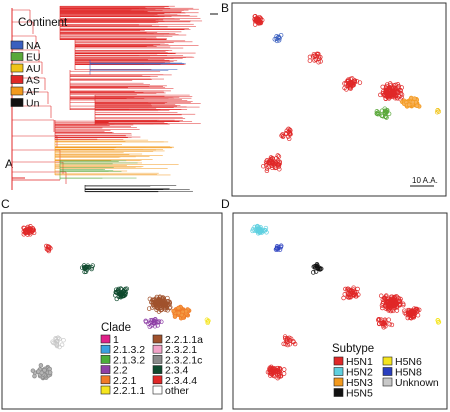 Image resolution: width=450 pixels, height=412 pixels. What do you see at coordinates (17, 102) in the screenshot?
I see `continent-legend-swatch` at bounding box center [17, 102].